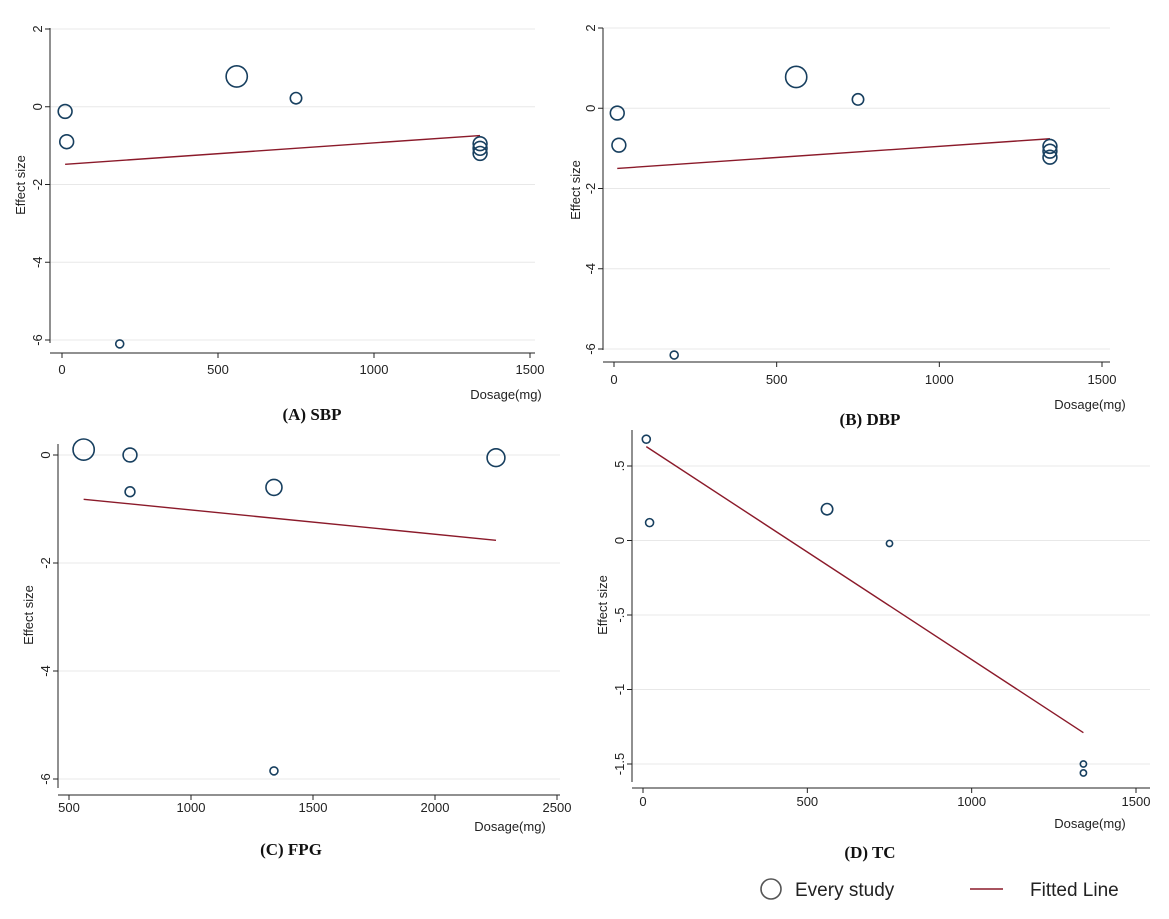 The image size is (1169, 919). I want to click on legend-fitted-label: Fitted Line, so click(1074, 890).